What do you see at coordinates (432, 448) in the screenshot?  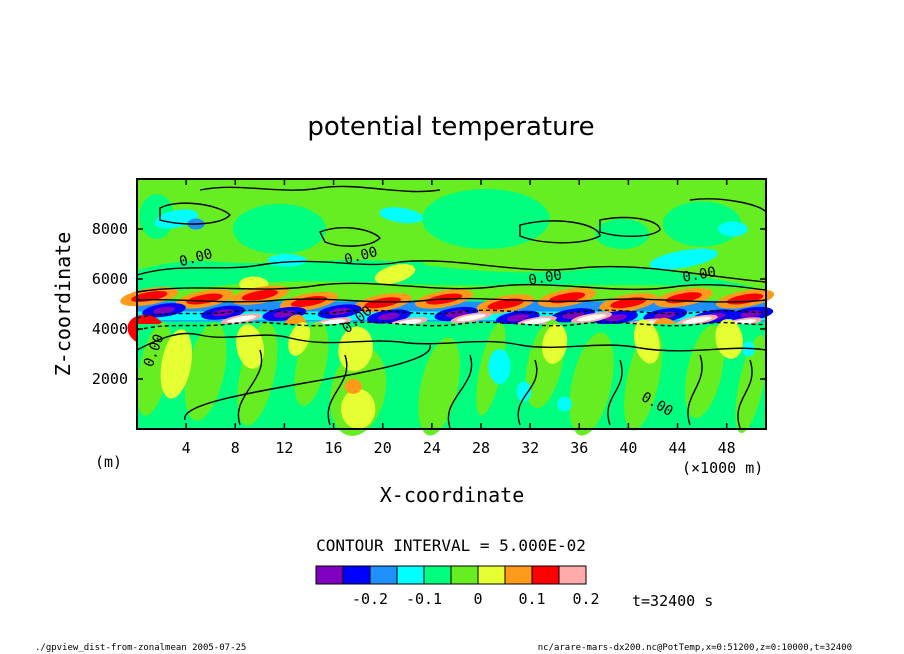 I see `x-tick-label: 24` at bounding box center [432, 448].